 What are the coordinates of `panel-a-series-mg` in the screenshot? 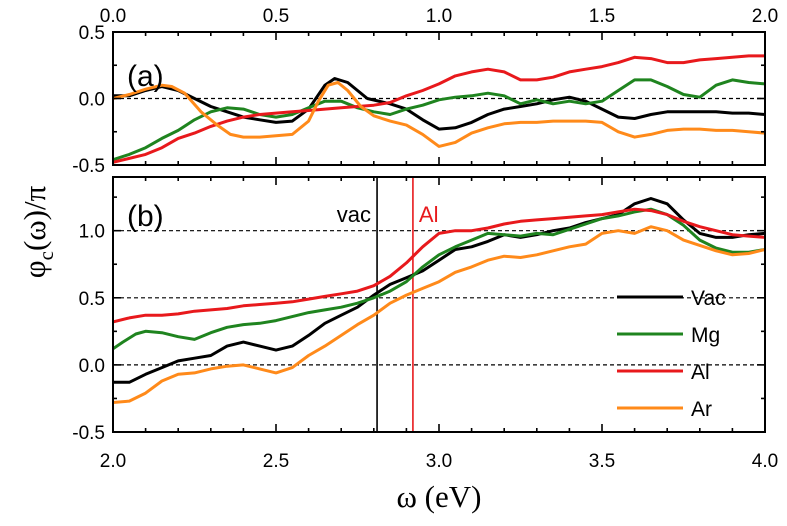 It's located at (439, 120).